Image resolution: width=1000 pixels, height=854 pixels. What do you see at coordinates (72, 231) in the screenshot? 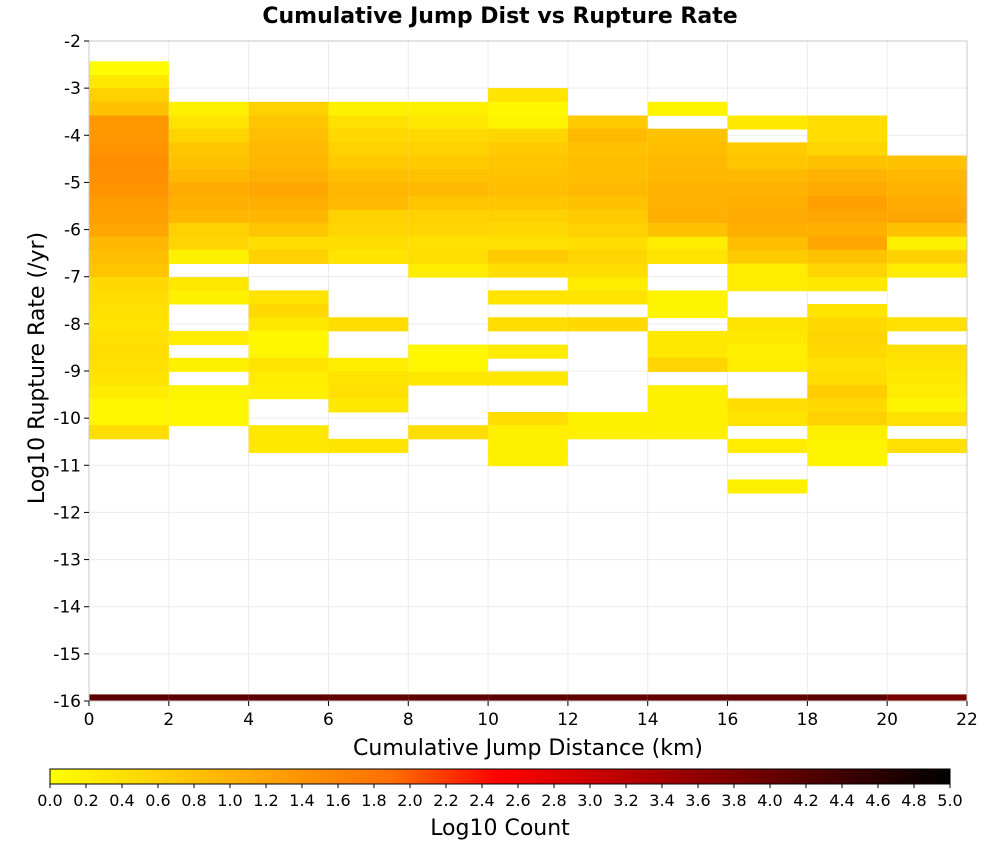
I see `y-tick-label: -6` at bounding box center [72, 231].